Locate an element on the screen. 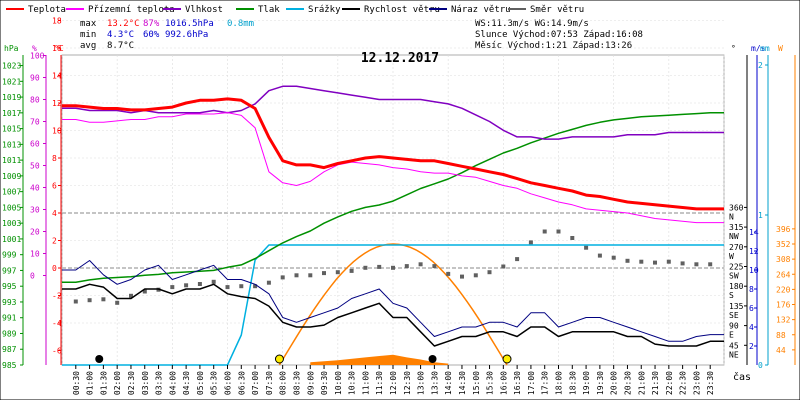  axis-tick-label: 985 is located at coordinates (9, 365).